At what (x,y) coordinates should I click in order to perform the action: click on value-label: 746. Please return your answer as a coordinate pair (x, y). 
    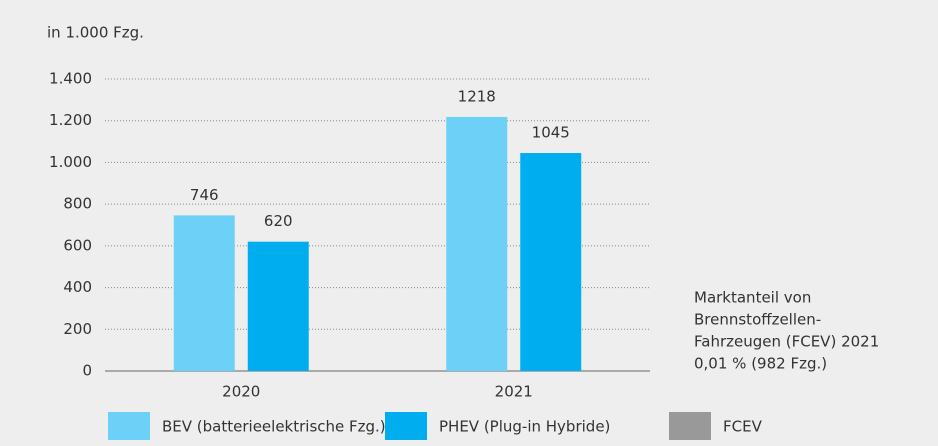
    Looking at the image, I should click on (204, 195).